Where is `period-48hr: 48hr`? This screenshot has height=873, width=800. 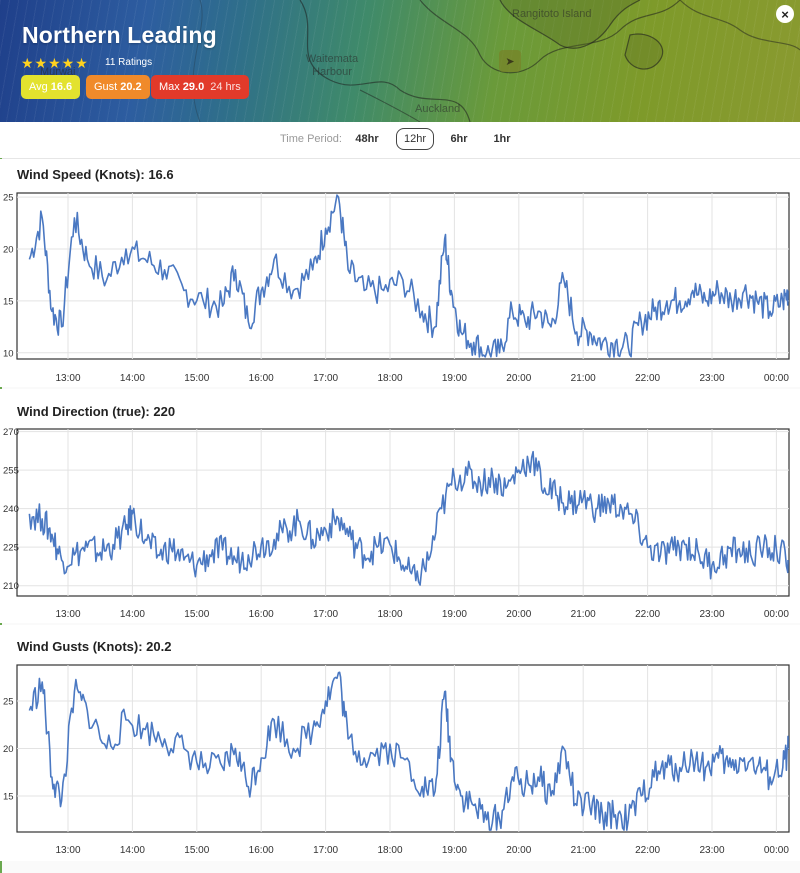 period-48hr: 48hr is located at coordinates (367, 139).